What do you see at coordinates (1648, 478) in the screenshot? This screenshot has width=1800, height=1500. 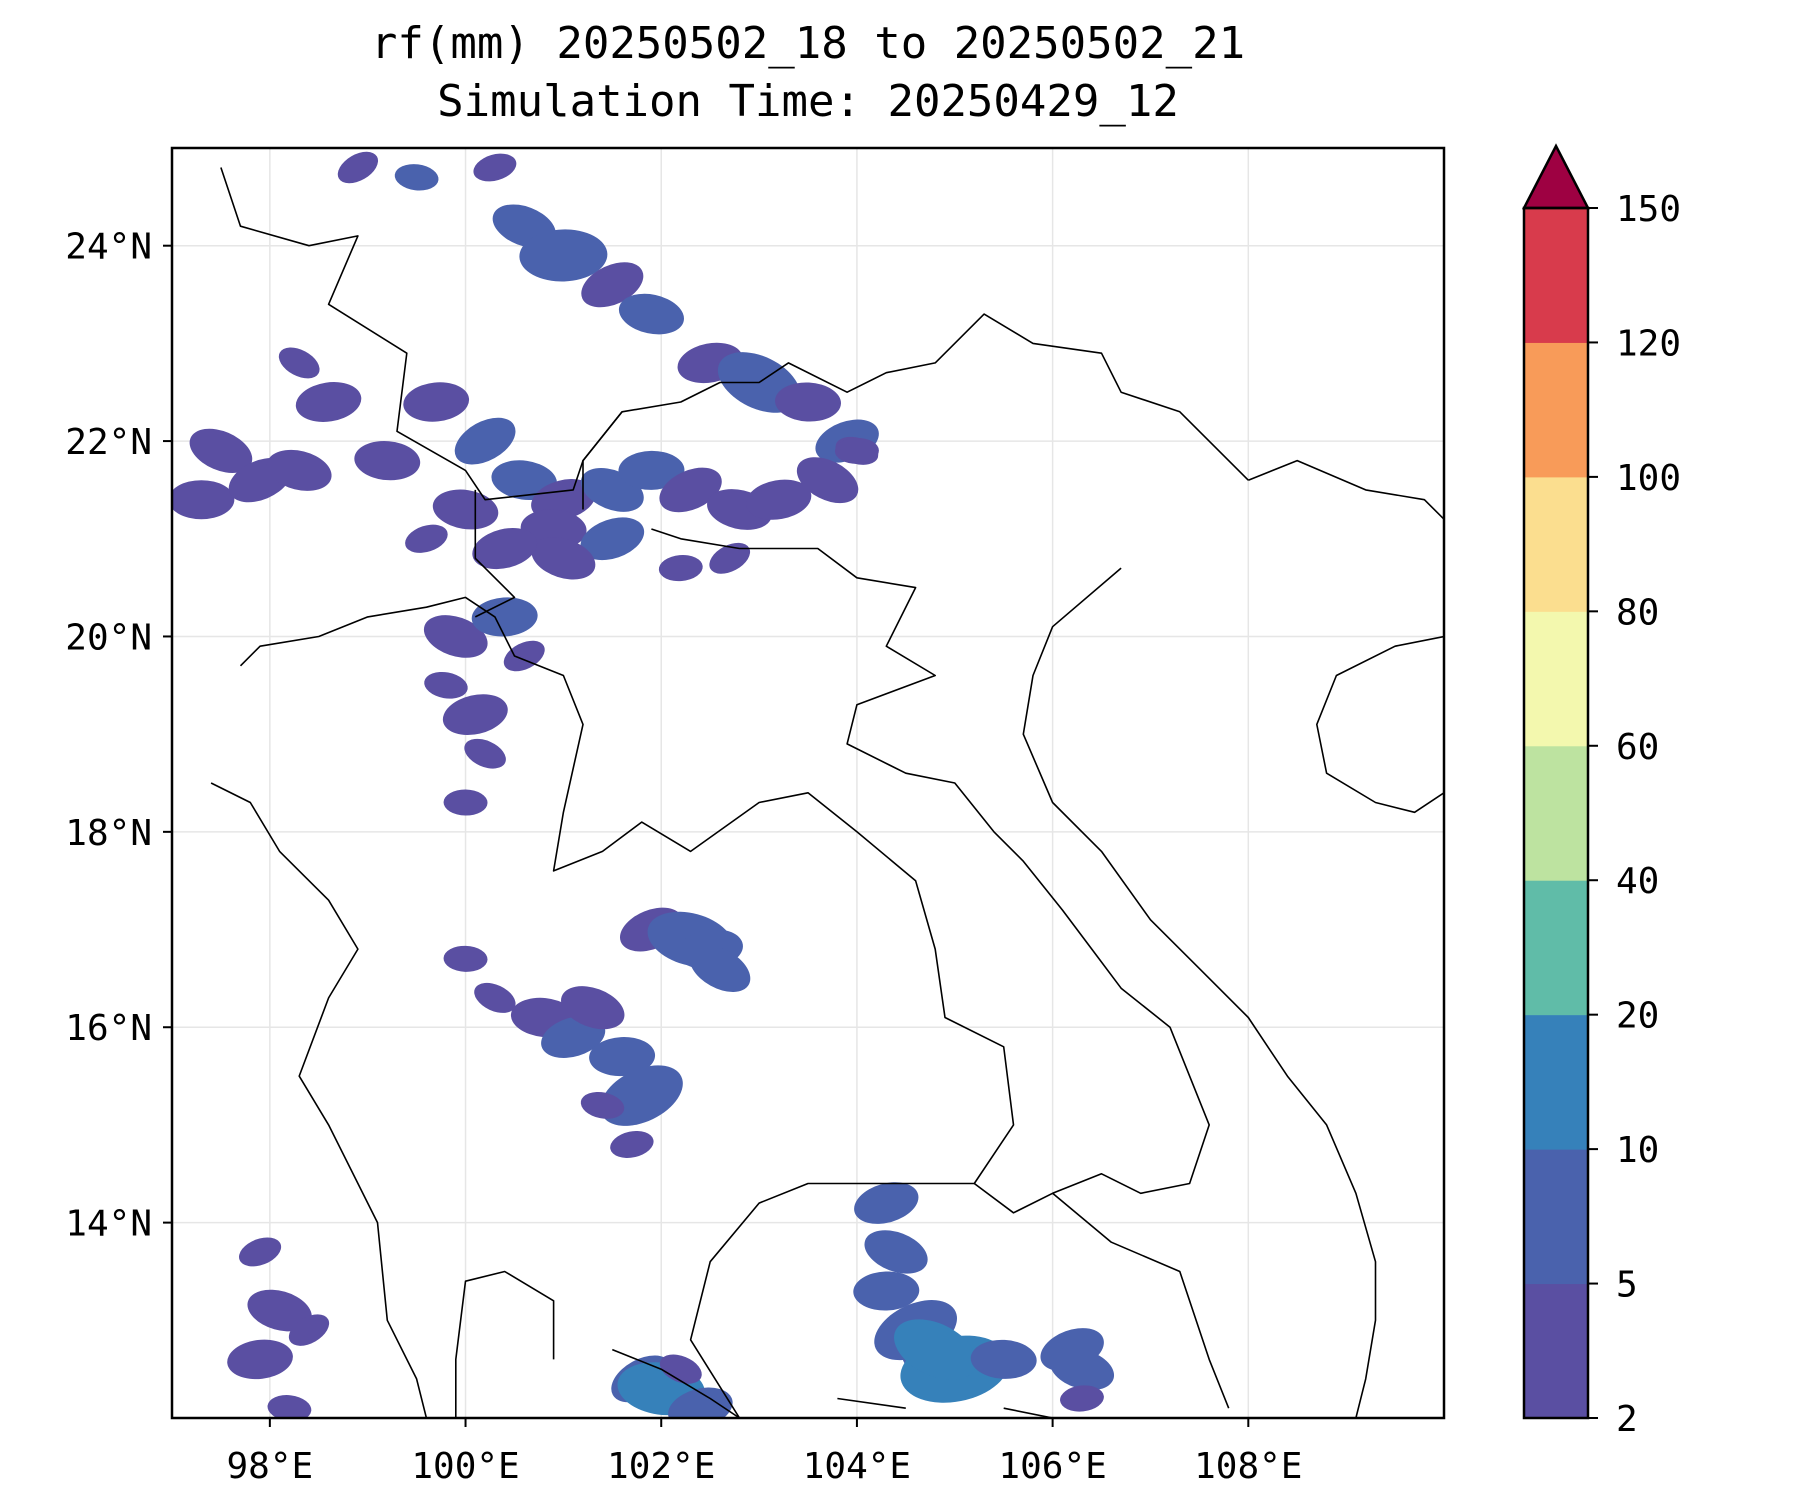 I see `colorbar-tick-label: 100` at bounding box center [1648, 478].